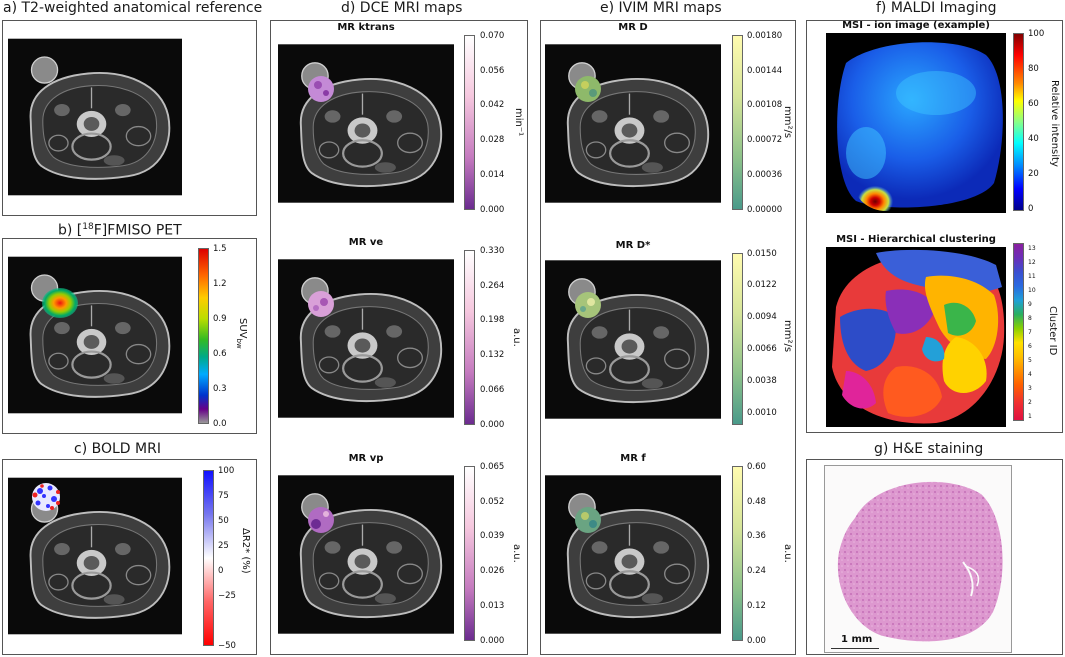  Describe the element at coordinates (402, 8) in the screenshot. I see `panel-d-title: d) DCE MRI maps` at that location.